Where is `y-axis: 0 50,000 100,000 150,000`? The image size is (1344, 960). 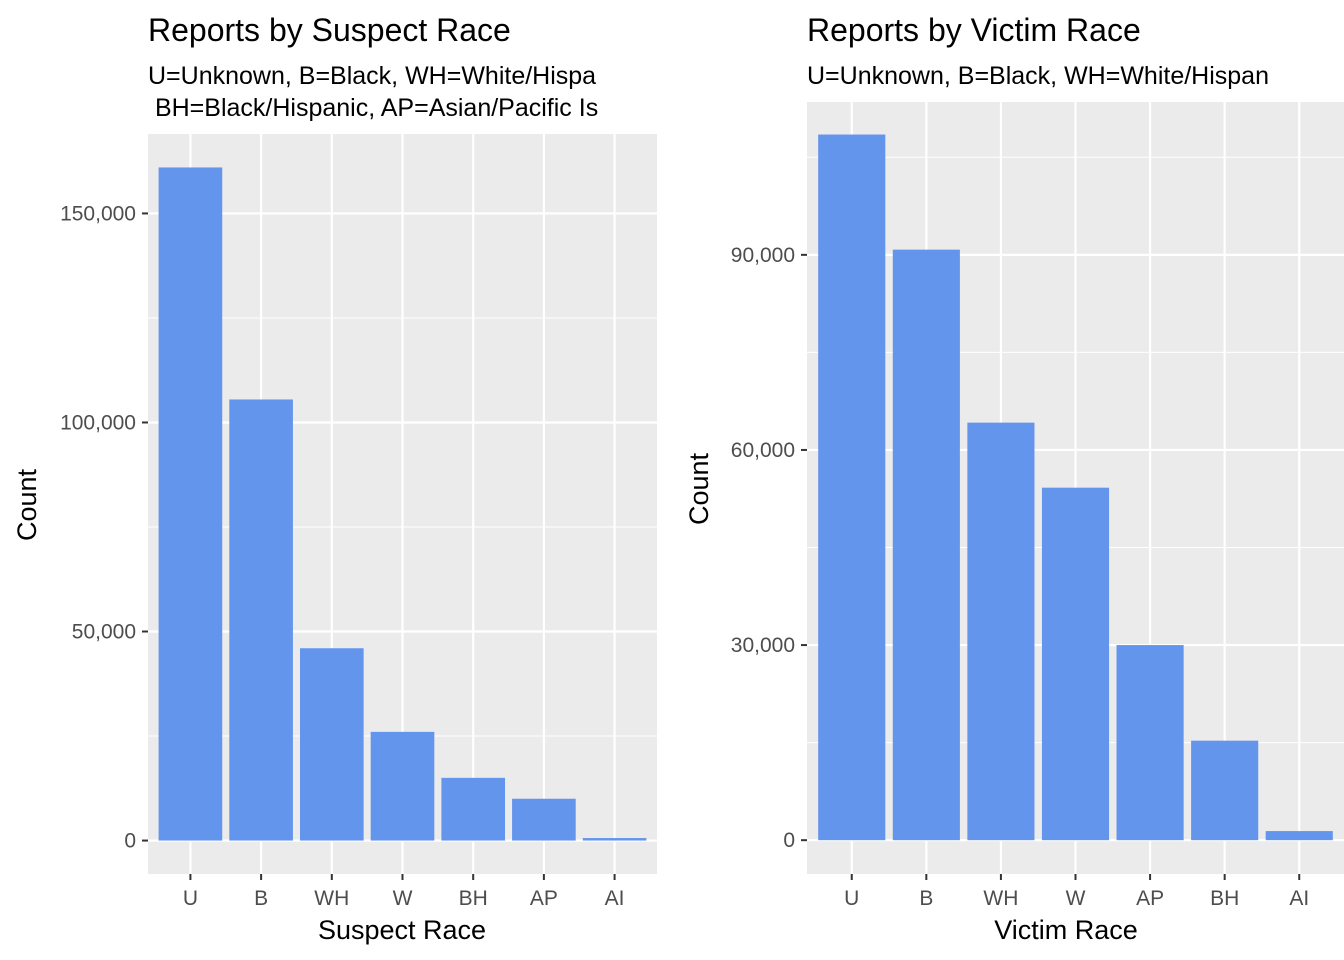
y-axis: 0 50,000 100,000 150,000 is located at coordinates (104, 527).